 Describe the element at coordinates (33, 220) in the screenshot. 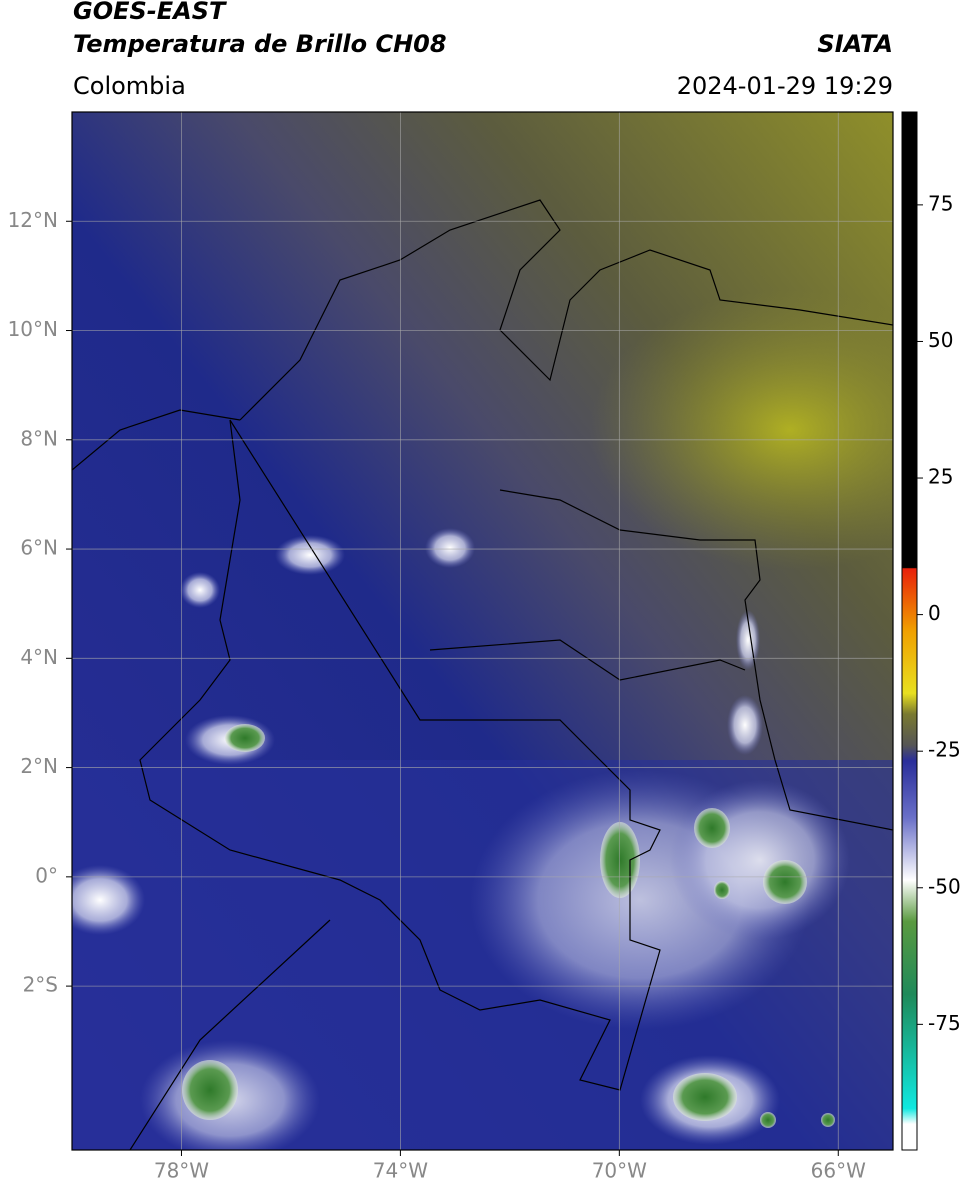

I see `y-tick-label: 12°N` at that location.